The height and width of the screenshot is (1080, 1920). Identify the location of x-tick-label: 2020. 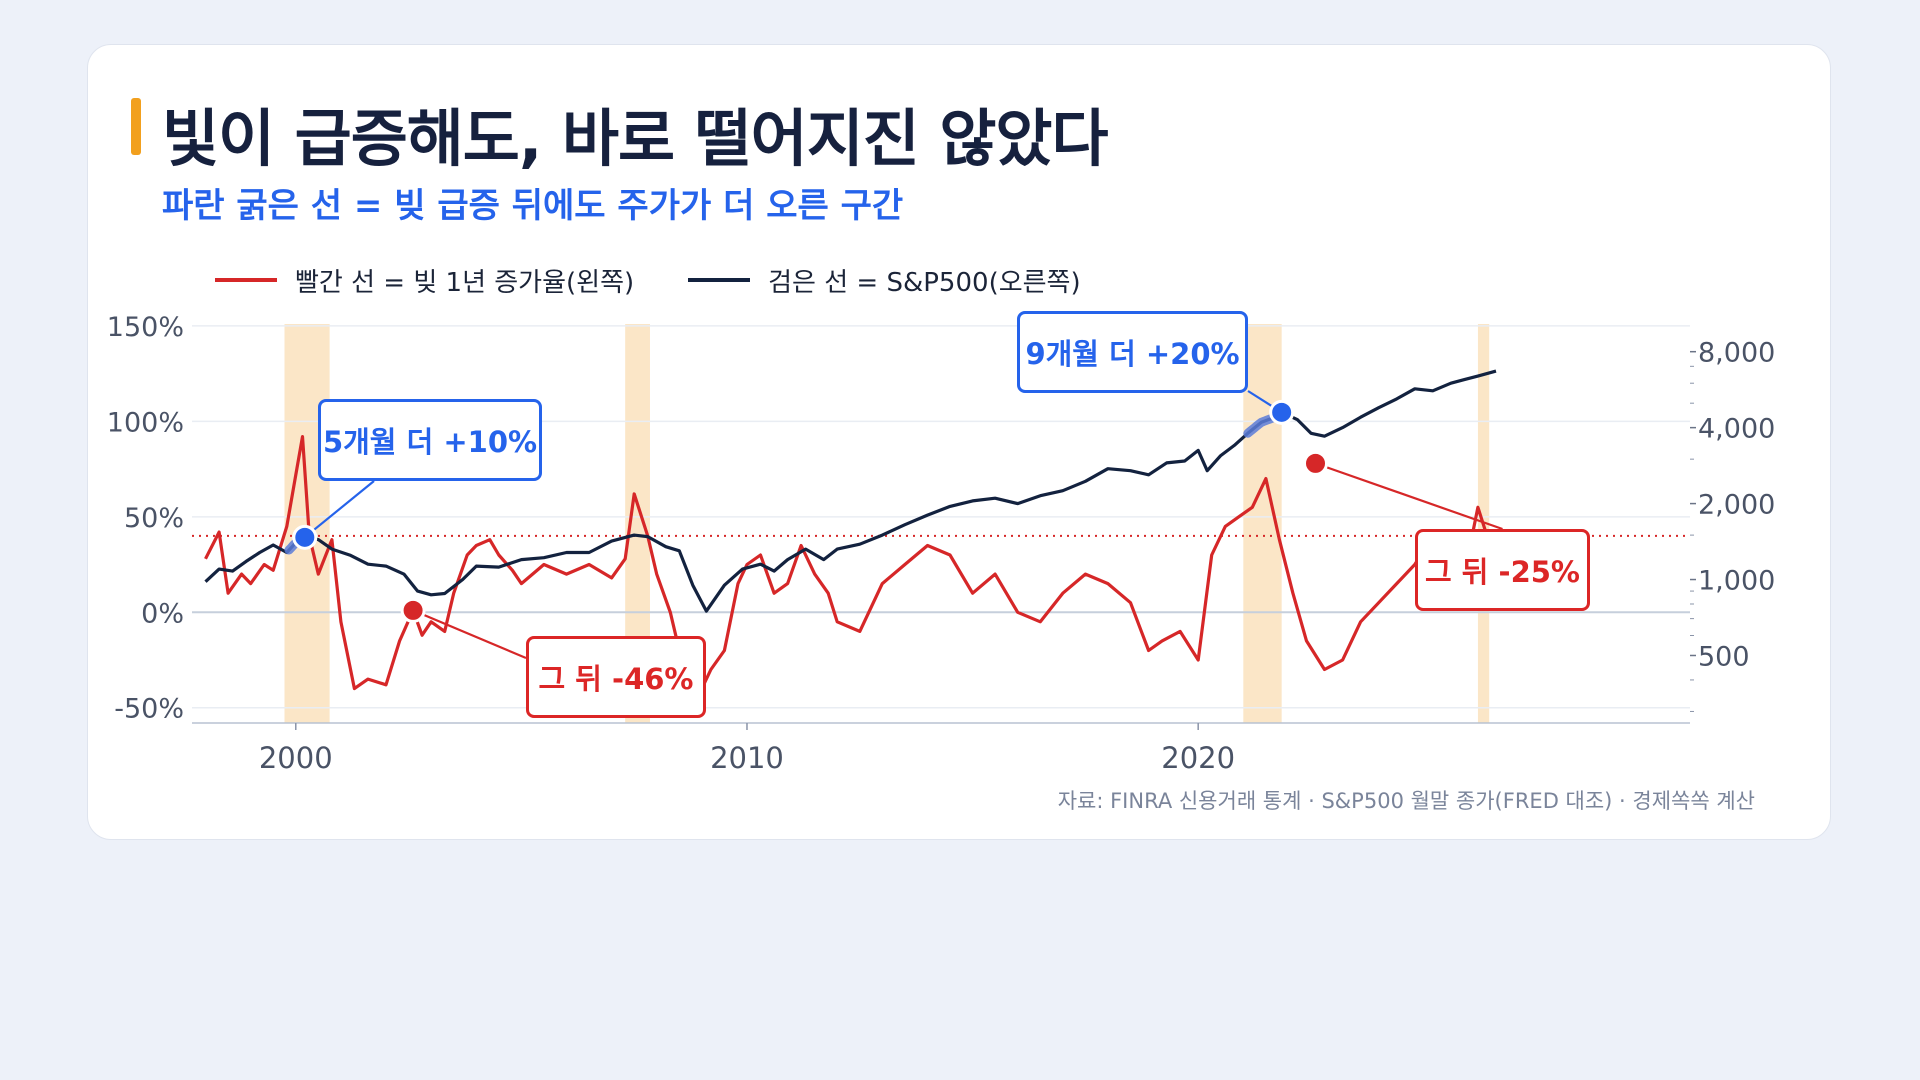
(1198, 758).